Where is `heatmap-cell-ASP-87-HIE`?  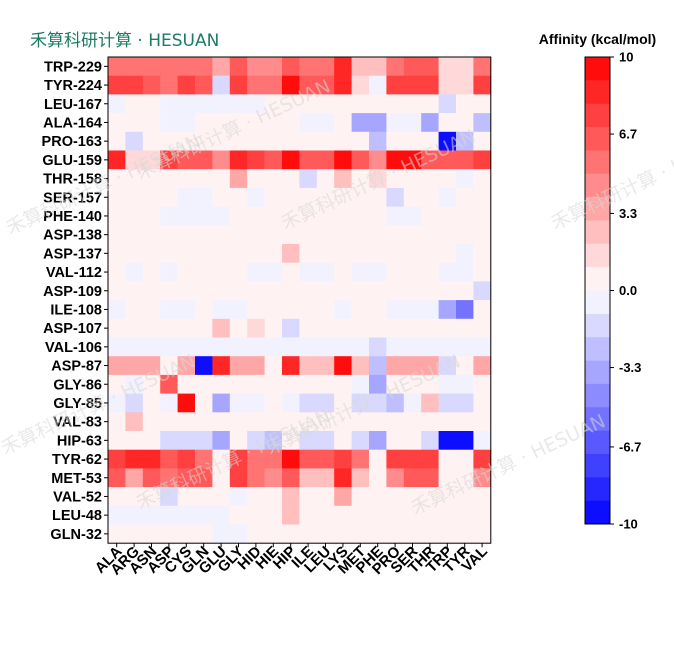 heatmap-cell-ASP-87-HIE is located at coordinates (273, 366).